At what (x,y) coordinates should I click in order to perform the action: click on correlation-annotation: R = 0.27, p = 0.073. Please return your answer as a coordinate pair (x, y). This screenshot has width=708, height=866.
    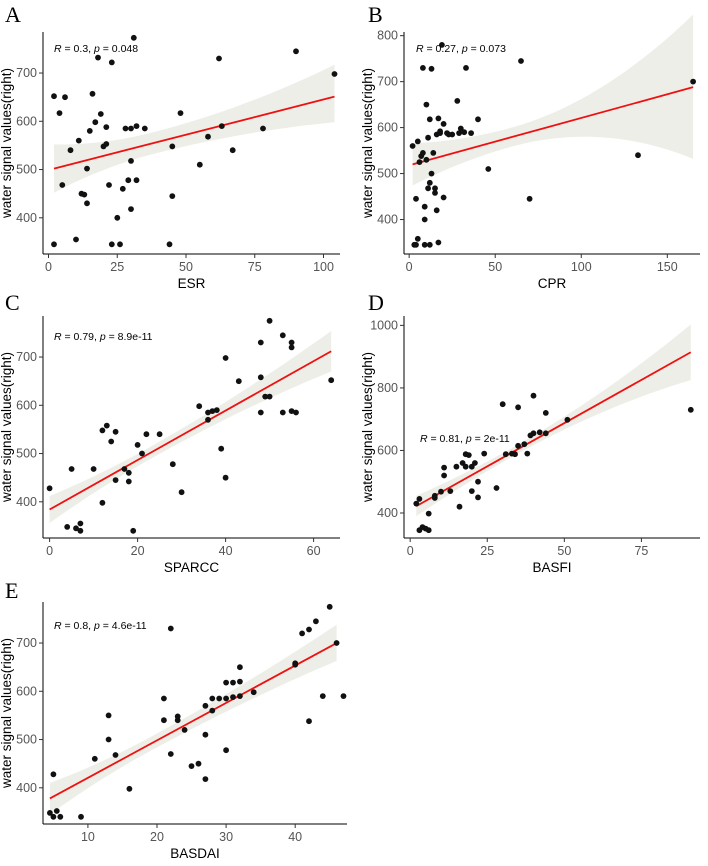
    Looking at the image, I should click on (461, 49).